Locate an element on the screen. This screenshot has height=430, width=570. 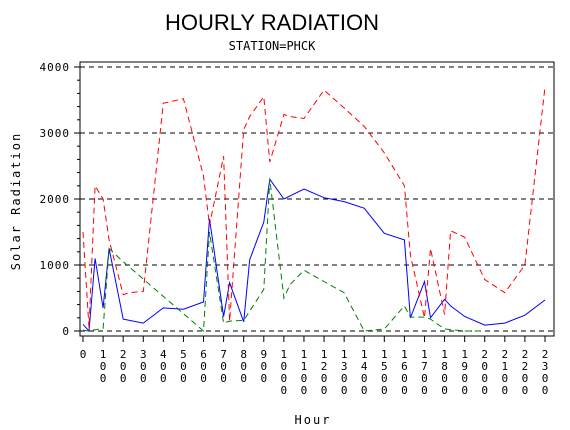
y-tick-label: 0 is located at coordinates (66, 331).